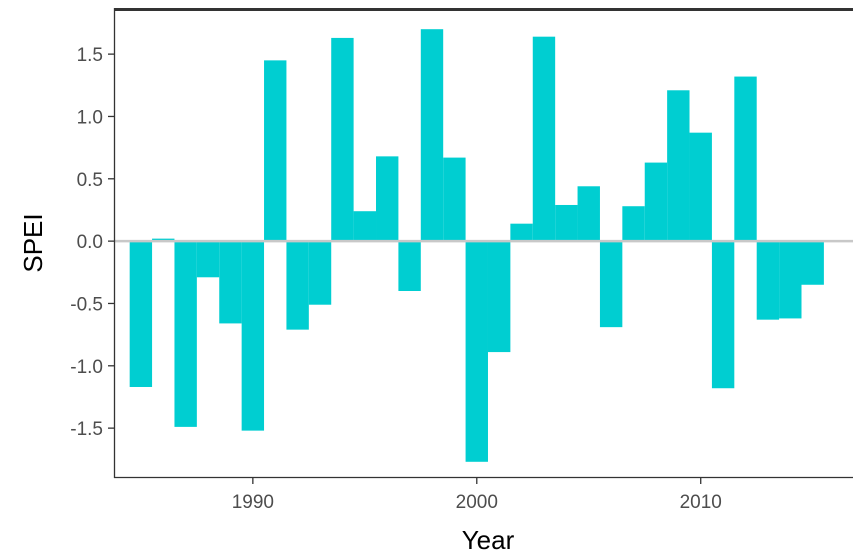 This screenshot has height=556, width=853. Describe the element at coordinates (86, 304) in the screenshot. I see `y-tick-label: -0.5` at that location.